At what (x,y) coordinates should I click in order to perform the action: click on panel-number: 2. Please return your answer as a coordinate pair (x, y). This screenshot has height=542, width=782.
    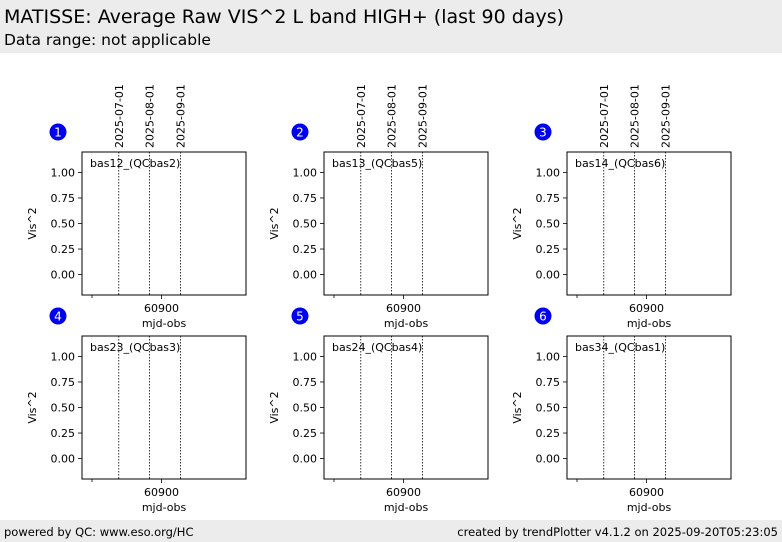
    Looking at the image, I should click on (300, 133).